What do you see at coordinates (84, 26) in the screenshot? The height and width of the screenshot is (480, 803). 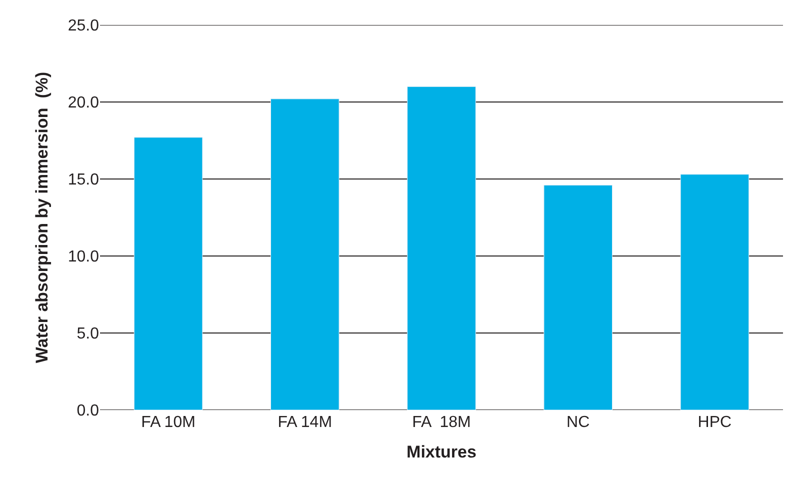 I see `y-tick-label: 25.0` at bounding box center [84, 26].